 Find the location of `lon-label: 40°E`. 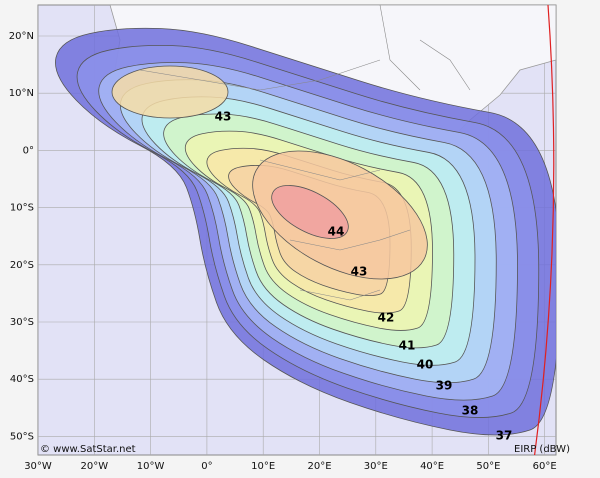

lon-label: 40°E is located at coordinates (432, 466).